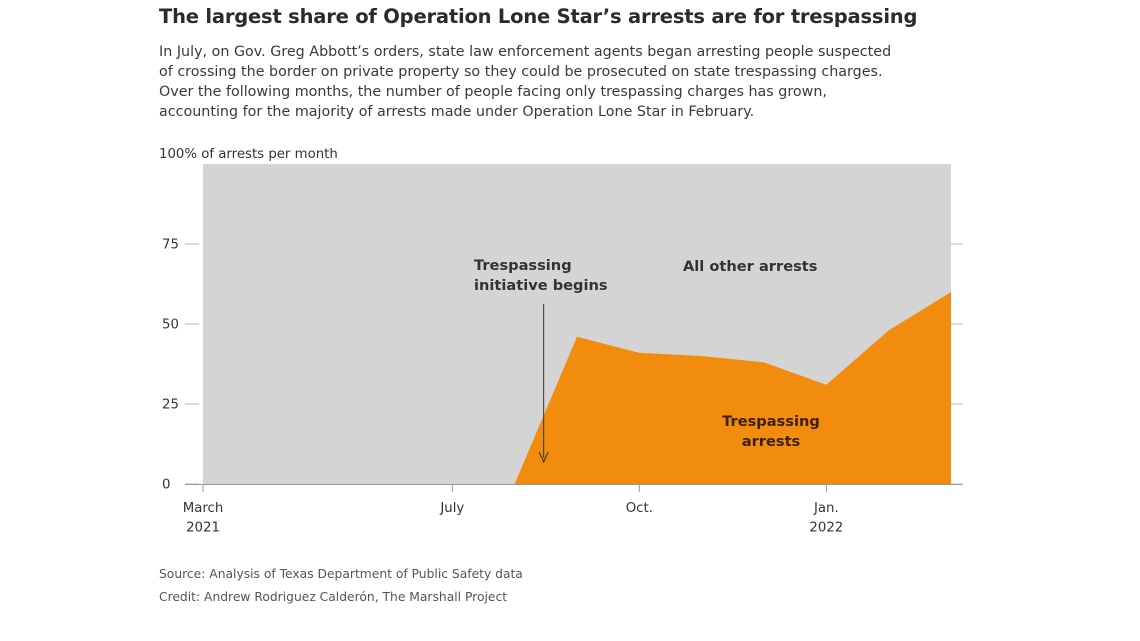 The width and height of the screenshot is (1140, 641). Describe the element at coordinates (523, 265) in the screenshot. I see `annotation-initiative-begins: Trespassing` at that location.